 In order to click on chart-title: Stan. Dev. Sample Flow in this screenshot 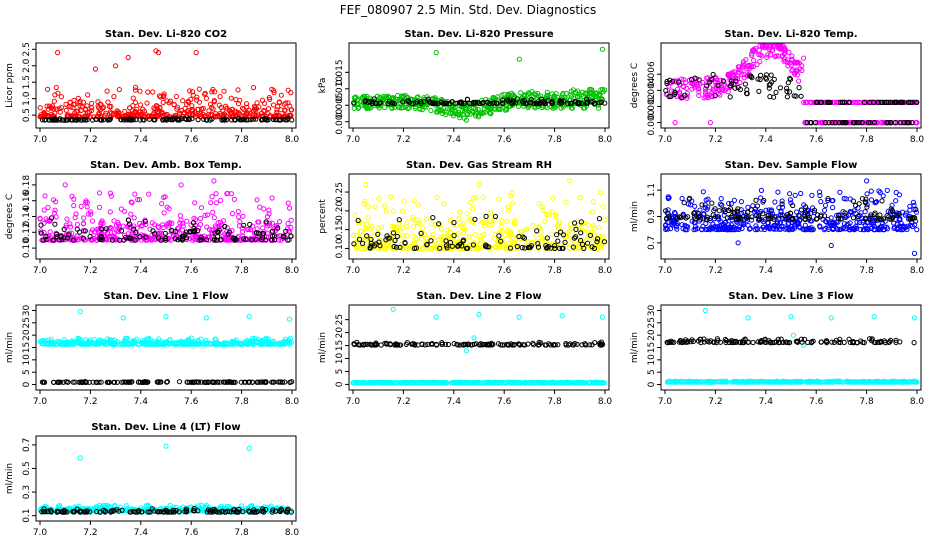, I will do `click(791, 165)`.